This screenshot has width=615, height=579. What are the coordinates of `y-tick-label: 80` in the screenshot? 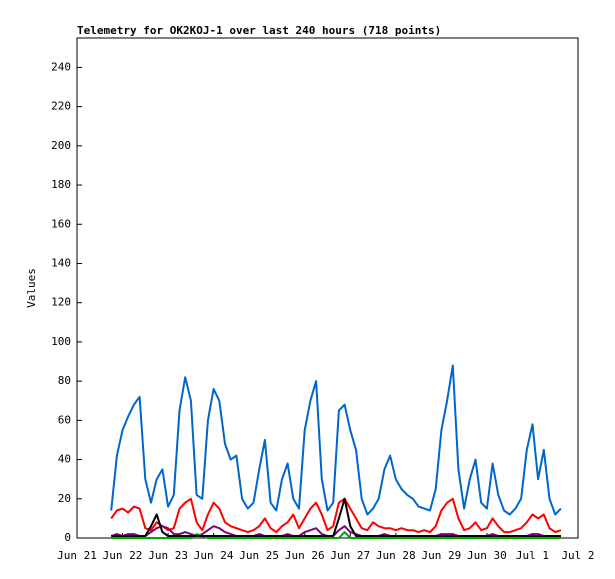 It's located at (64, 380).